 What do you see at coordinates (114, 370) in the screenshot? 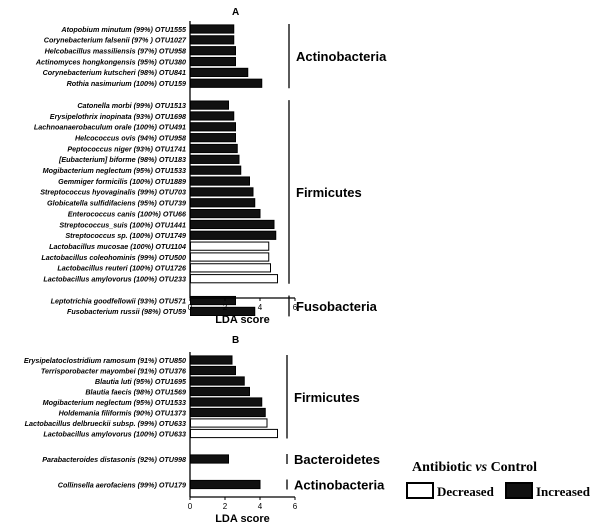
I see `taxon-label: Terrisporobacter mayombei (91%) OTU376` at bounding box center [114, 370].